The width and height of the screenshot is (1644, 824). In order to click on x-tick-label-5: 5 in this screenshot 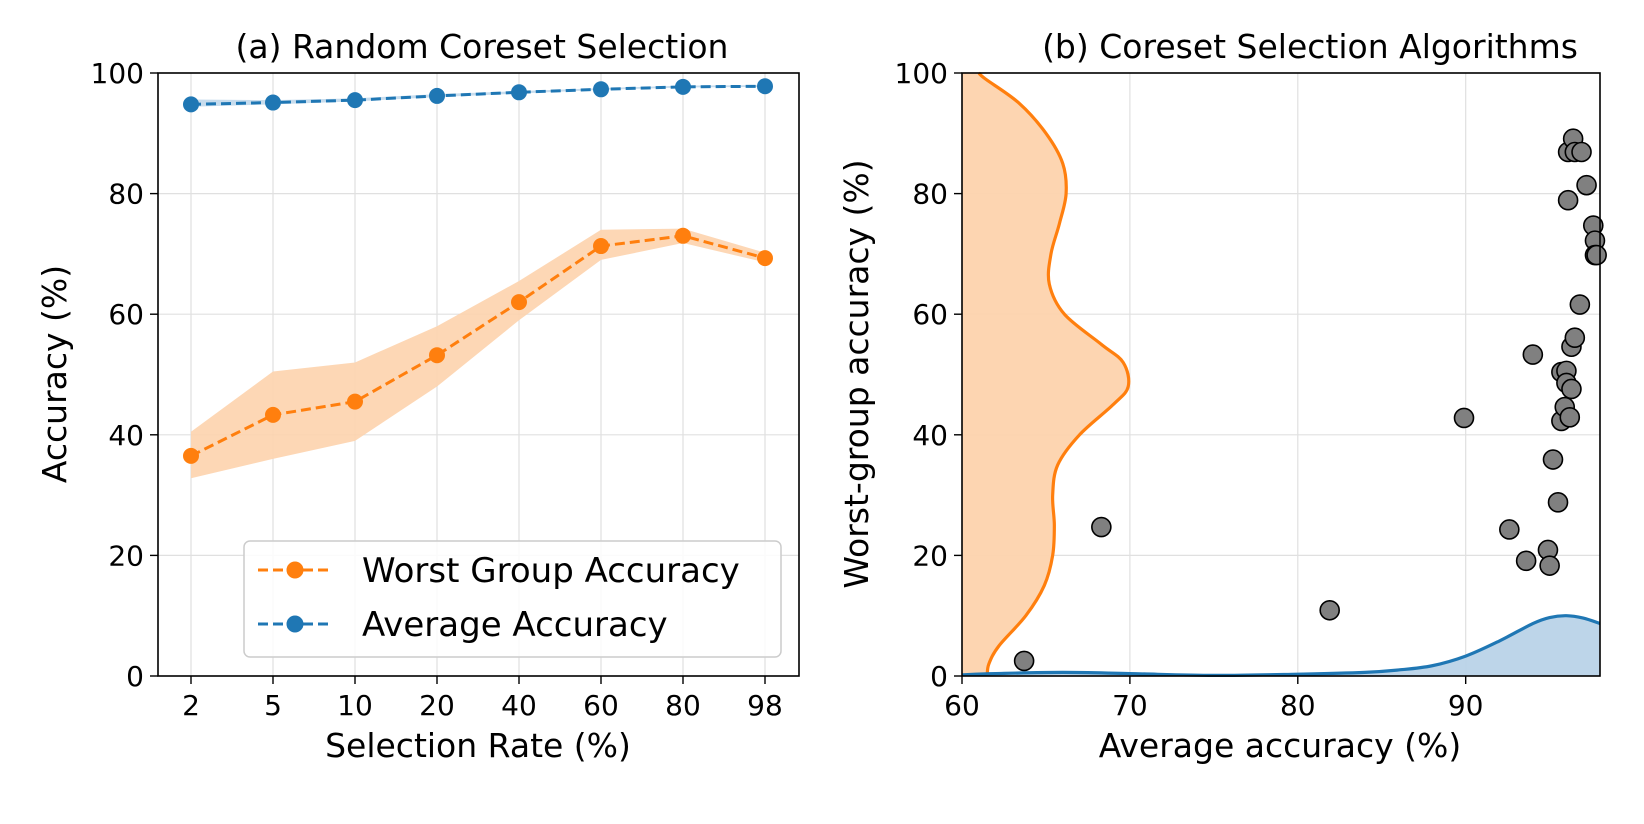, I will do `click(273, 705)`.